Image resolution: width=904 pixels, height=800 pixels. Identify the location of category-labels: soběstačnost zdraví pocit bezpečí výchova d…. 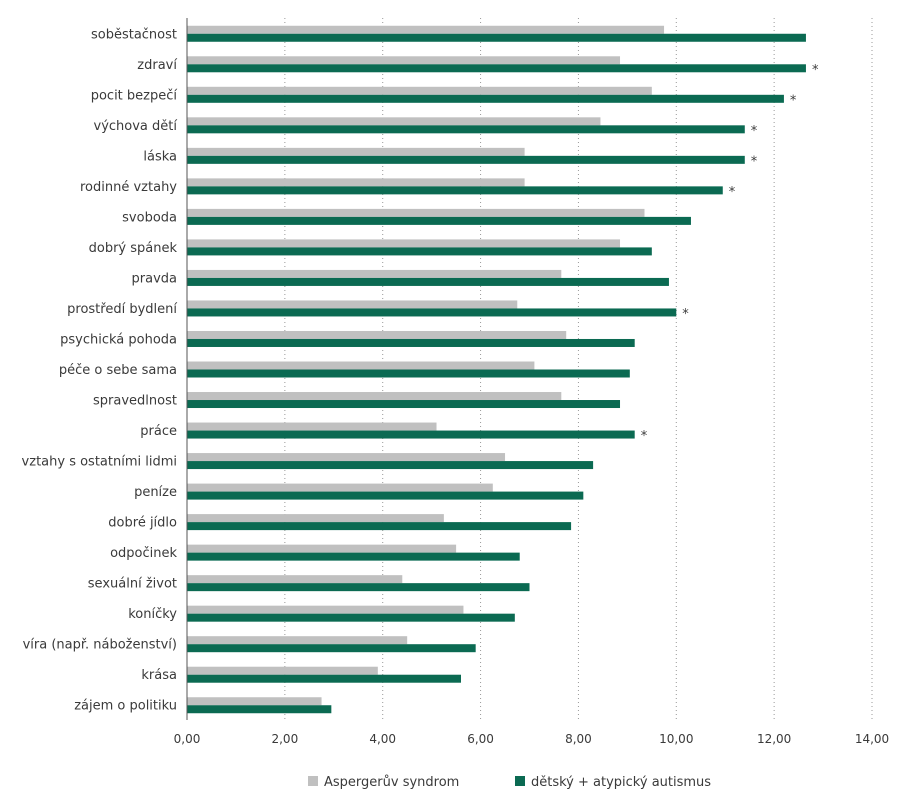
(100, 370).